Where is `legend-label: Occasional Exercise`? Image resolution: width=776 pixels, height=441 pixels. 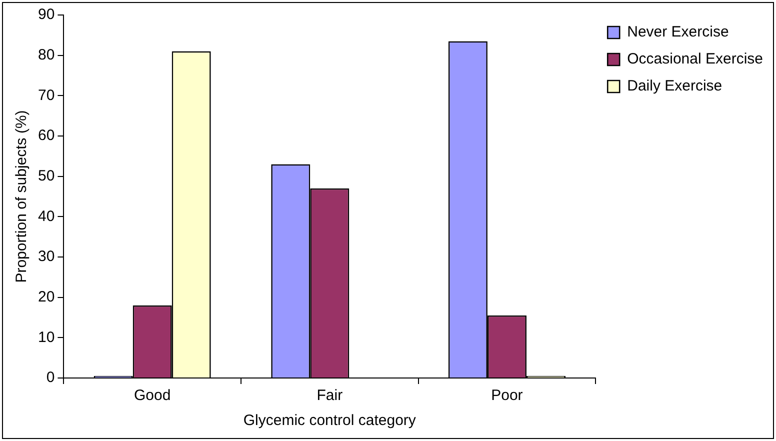
legend-label: Occasional Exercise is located at coordinates (695, 59).